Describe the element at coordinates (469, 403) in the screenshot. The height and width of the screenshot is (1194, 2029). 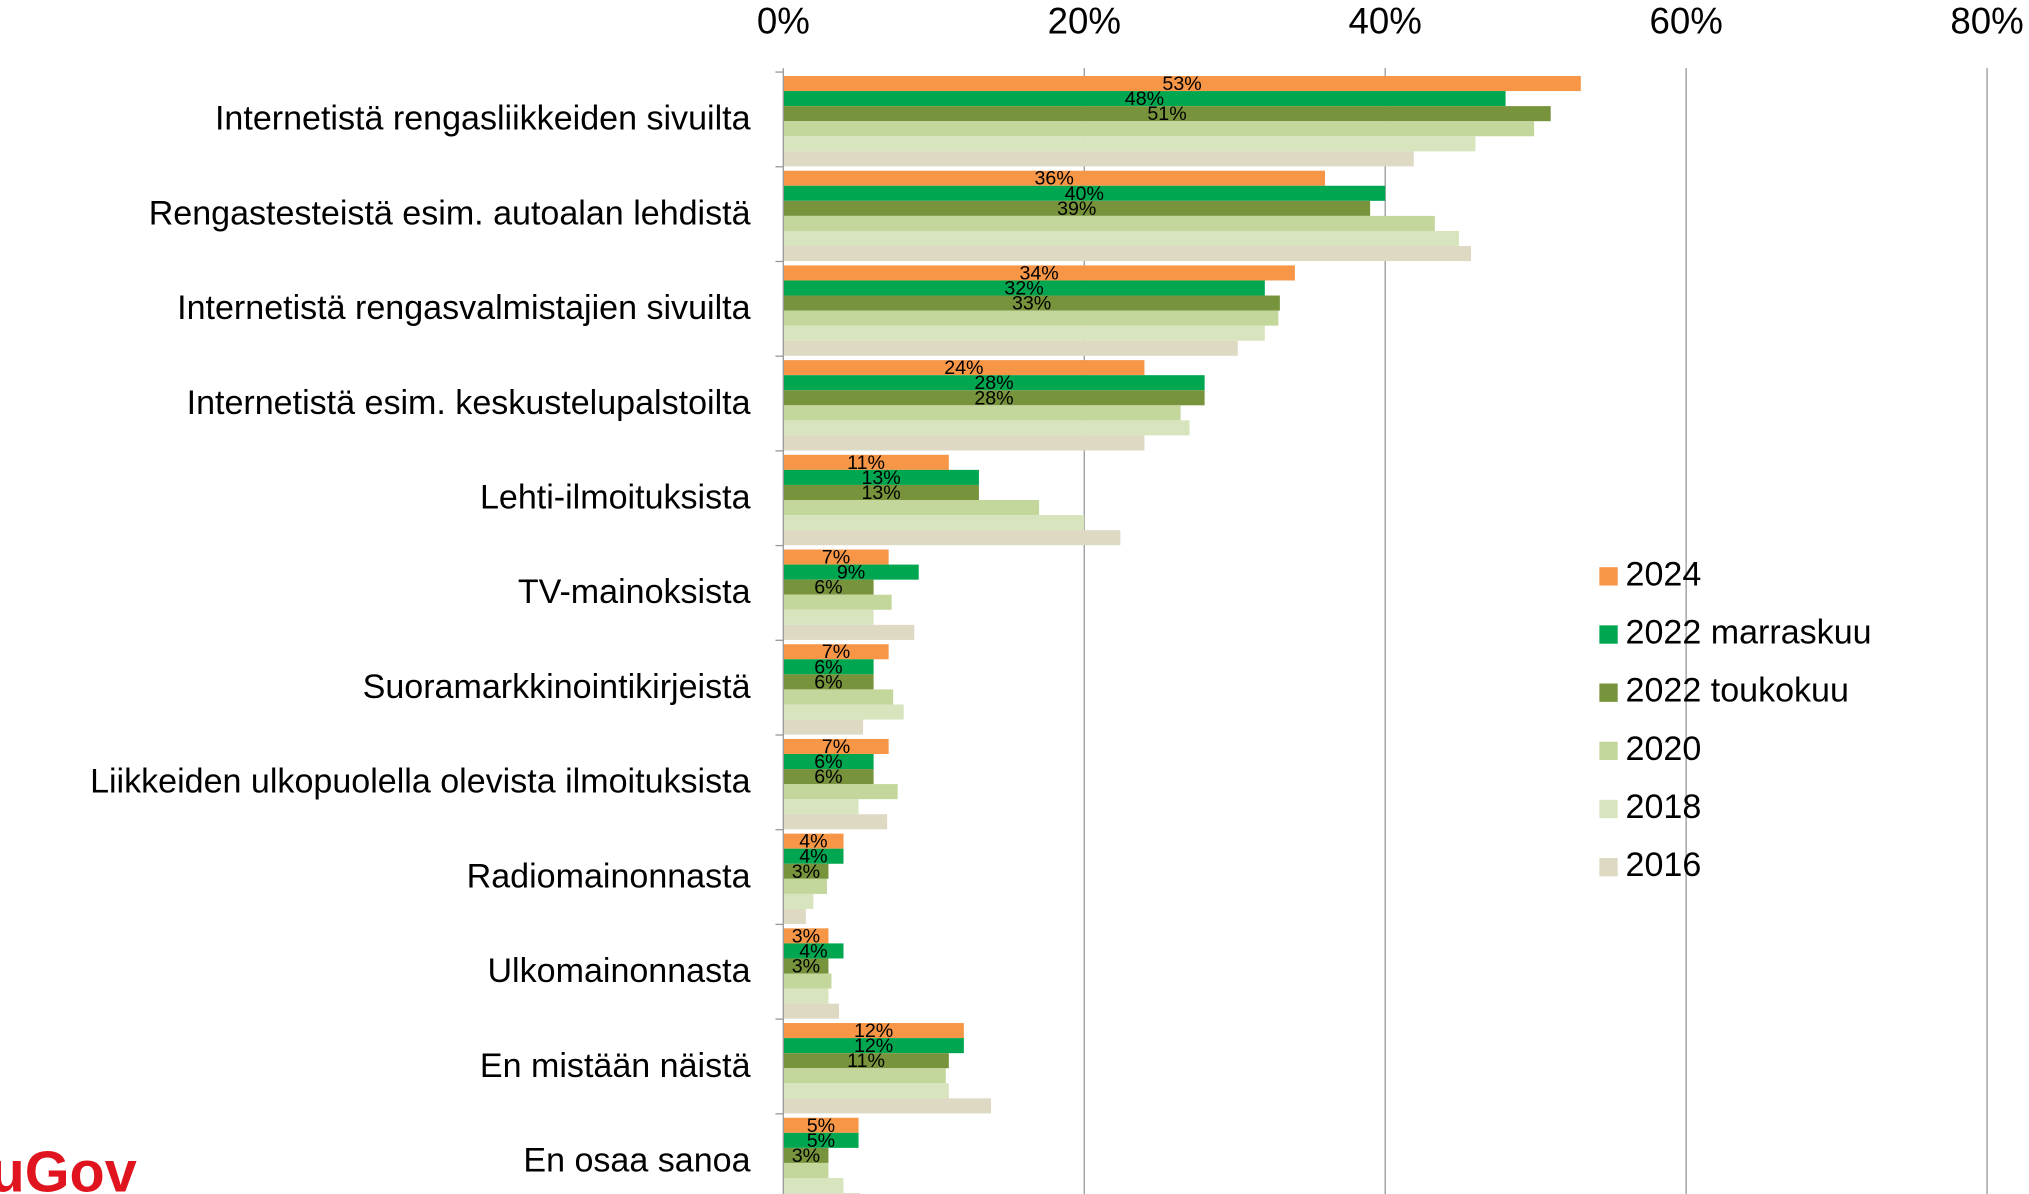
I see `category-label: Internetistä esim. keskustelupalstoilta` at that location.